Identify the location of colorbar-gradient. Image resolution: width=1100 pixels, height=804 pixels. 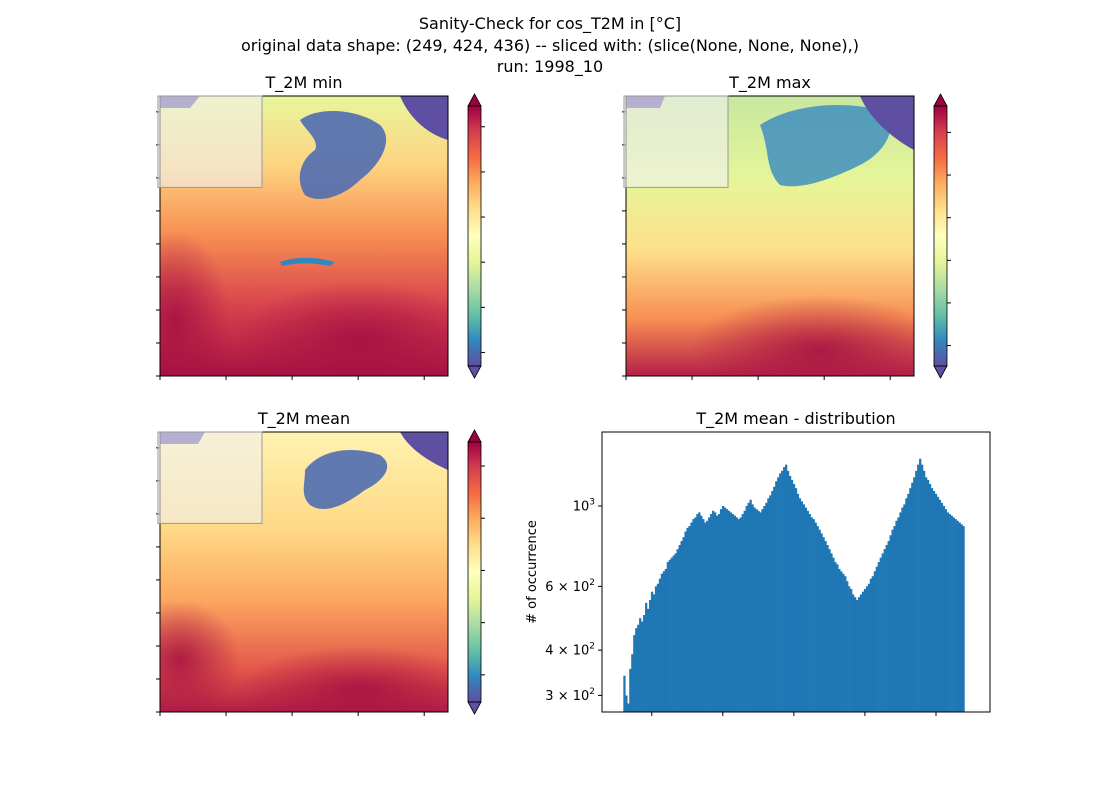
(474, 572).